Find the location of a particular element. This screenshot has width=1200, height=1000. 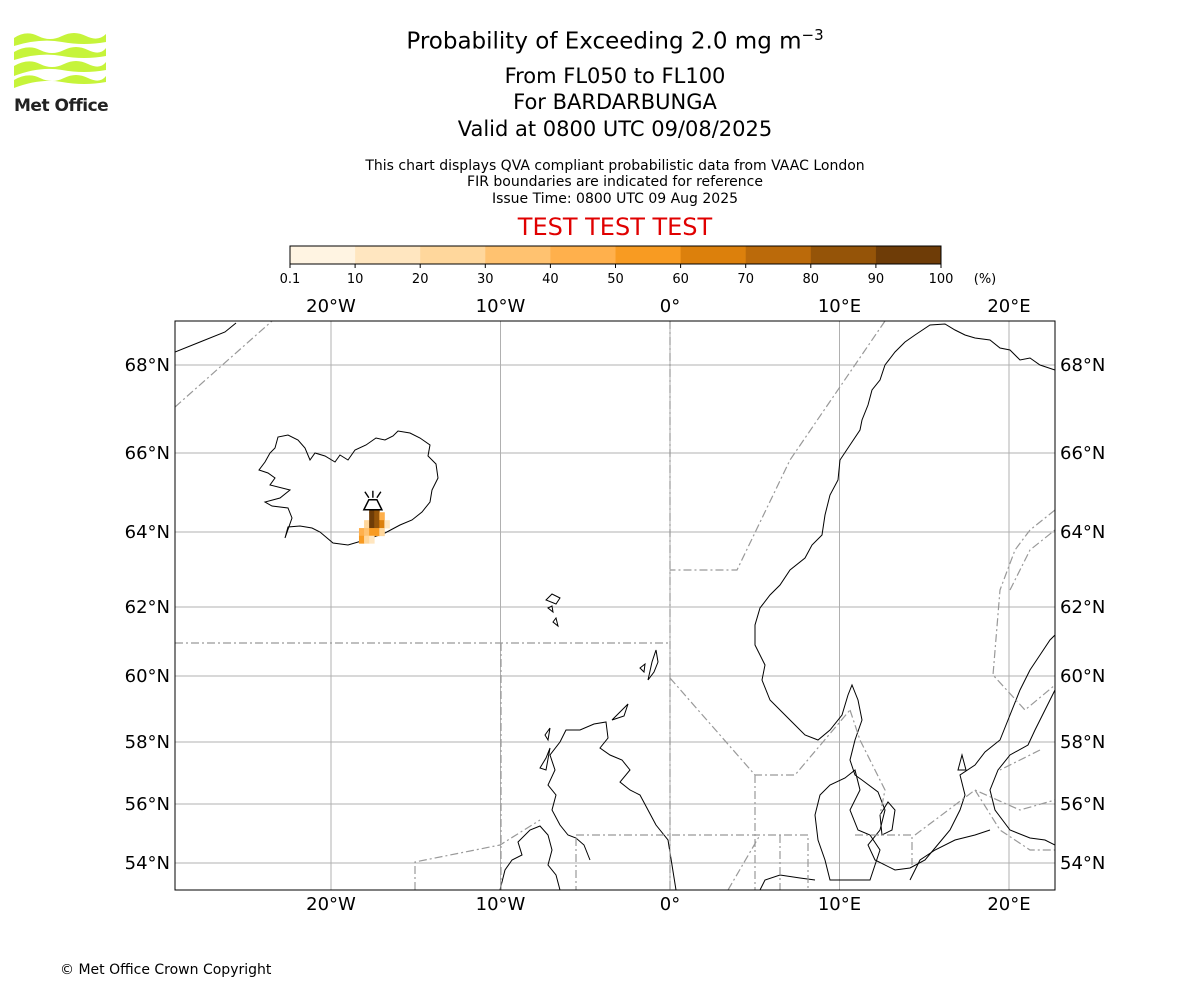

colorbar-tick-label: 0.1 is located at coordinates (290, 279).